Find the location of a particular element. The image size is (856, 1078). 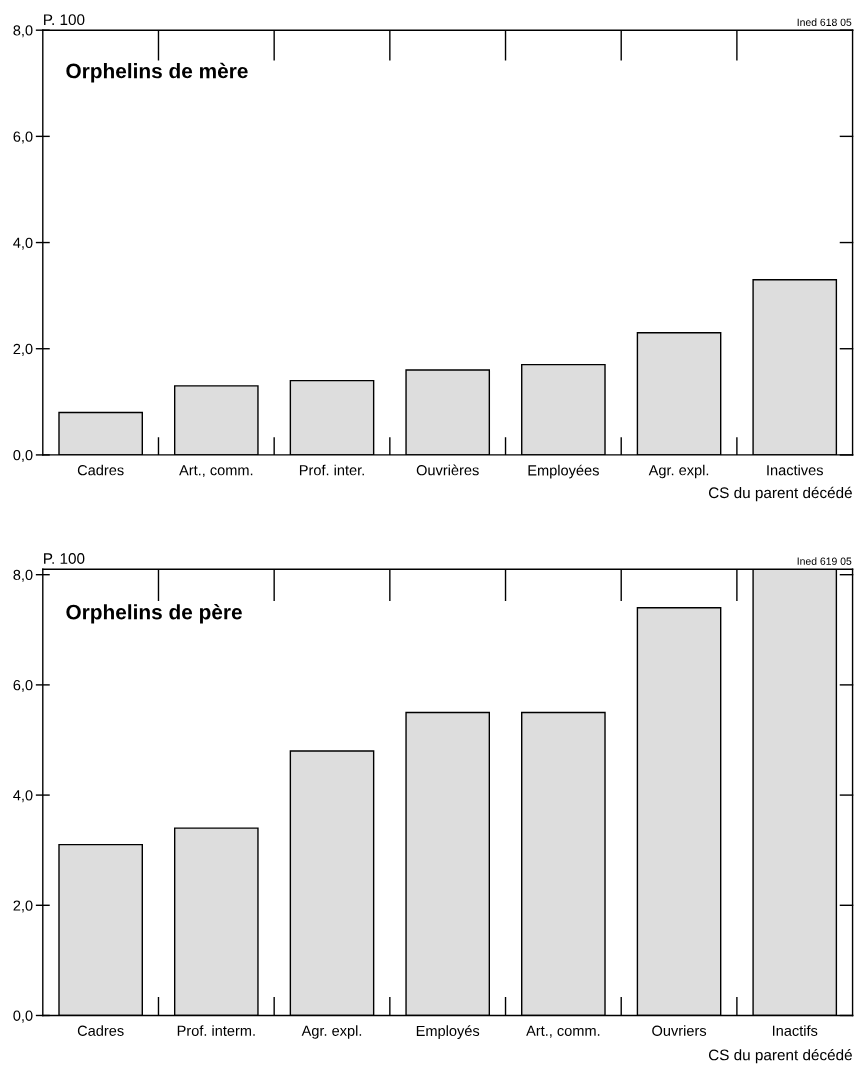

x-tick-label: Ouvriers is located at coordinates (679, 1030).